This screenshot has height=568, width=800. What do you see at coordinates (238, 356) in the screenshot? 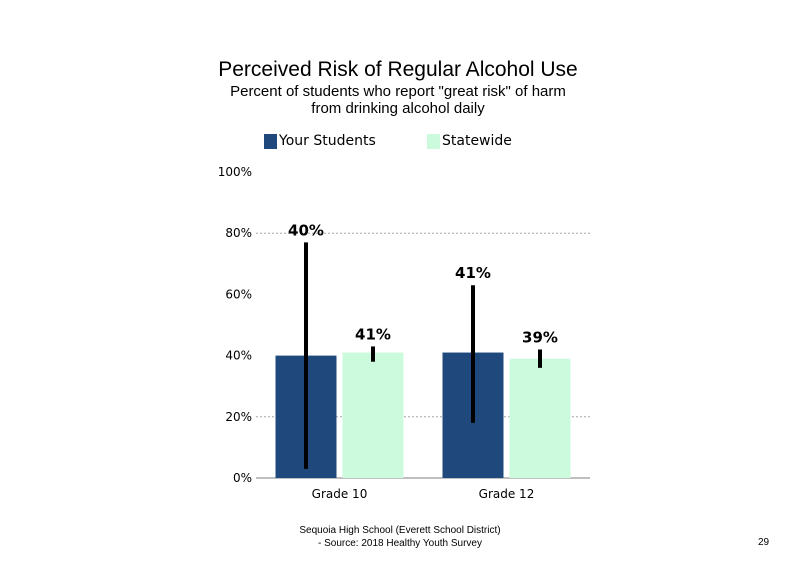
I see `y-tick-label: 40%` at bounding box center [238, 356].